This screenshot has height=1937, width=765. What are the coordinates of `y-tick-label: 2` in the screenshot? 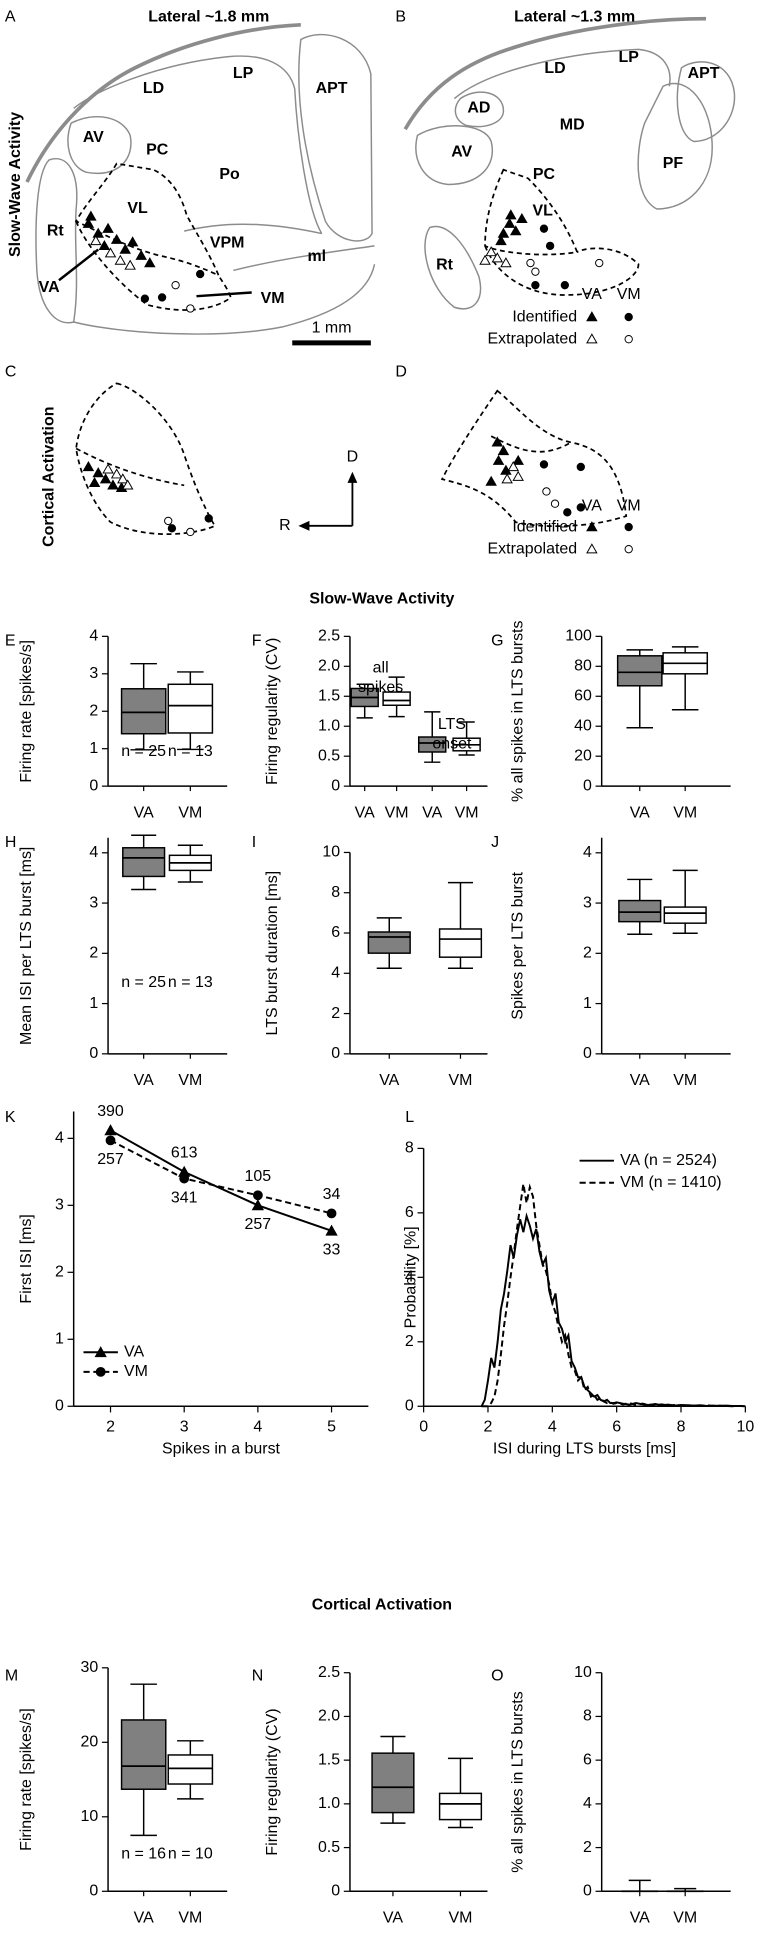 It's located at (409, 1341).